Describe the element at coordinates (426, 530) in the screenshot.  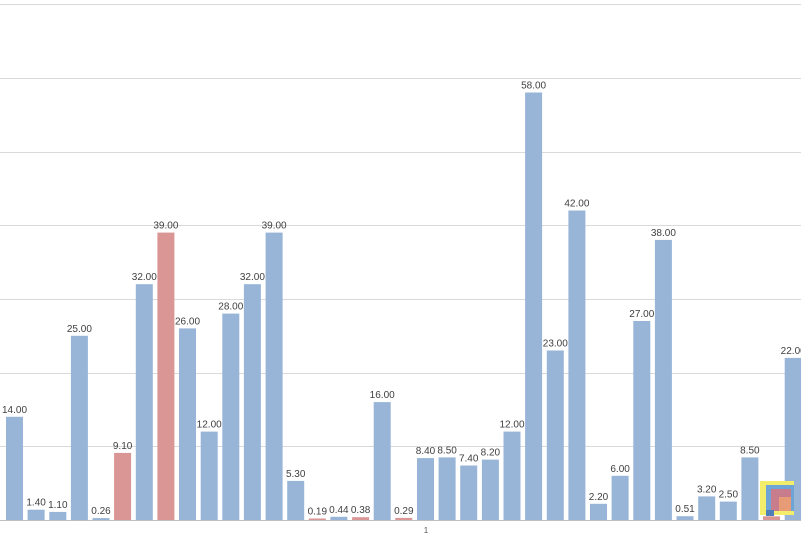
I see `x-axis-category-label: 1` at that location.